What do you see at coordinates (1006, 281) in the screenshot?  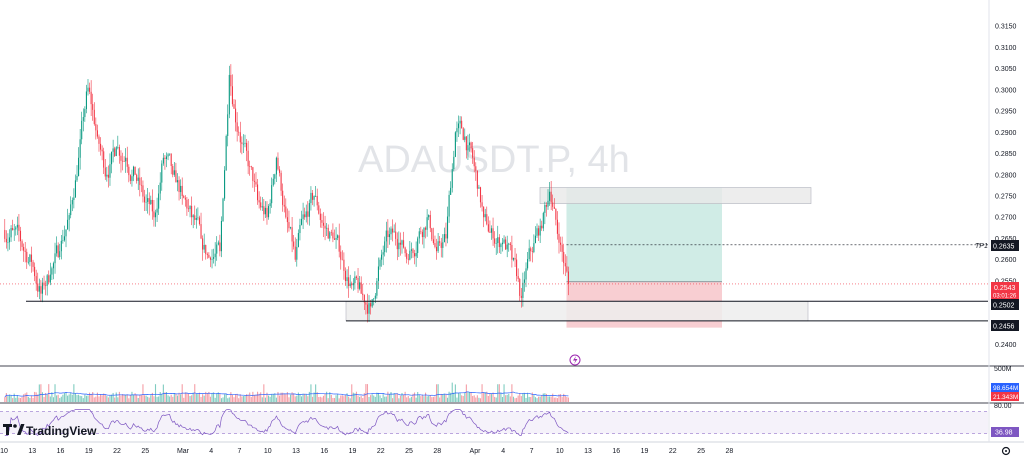 I see `price-tick-label: 0.2550` at bounding box center [1006, 281].